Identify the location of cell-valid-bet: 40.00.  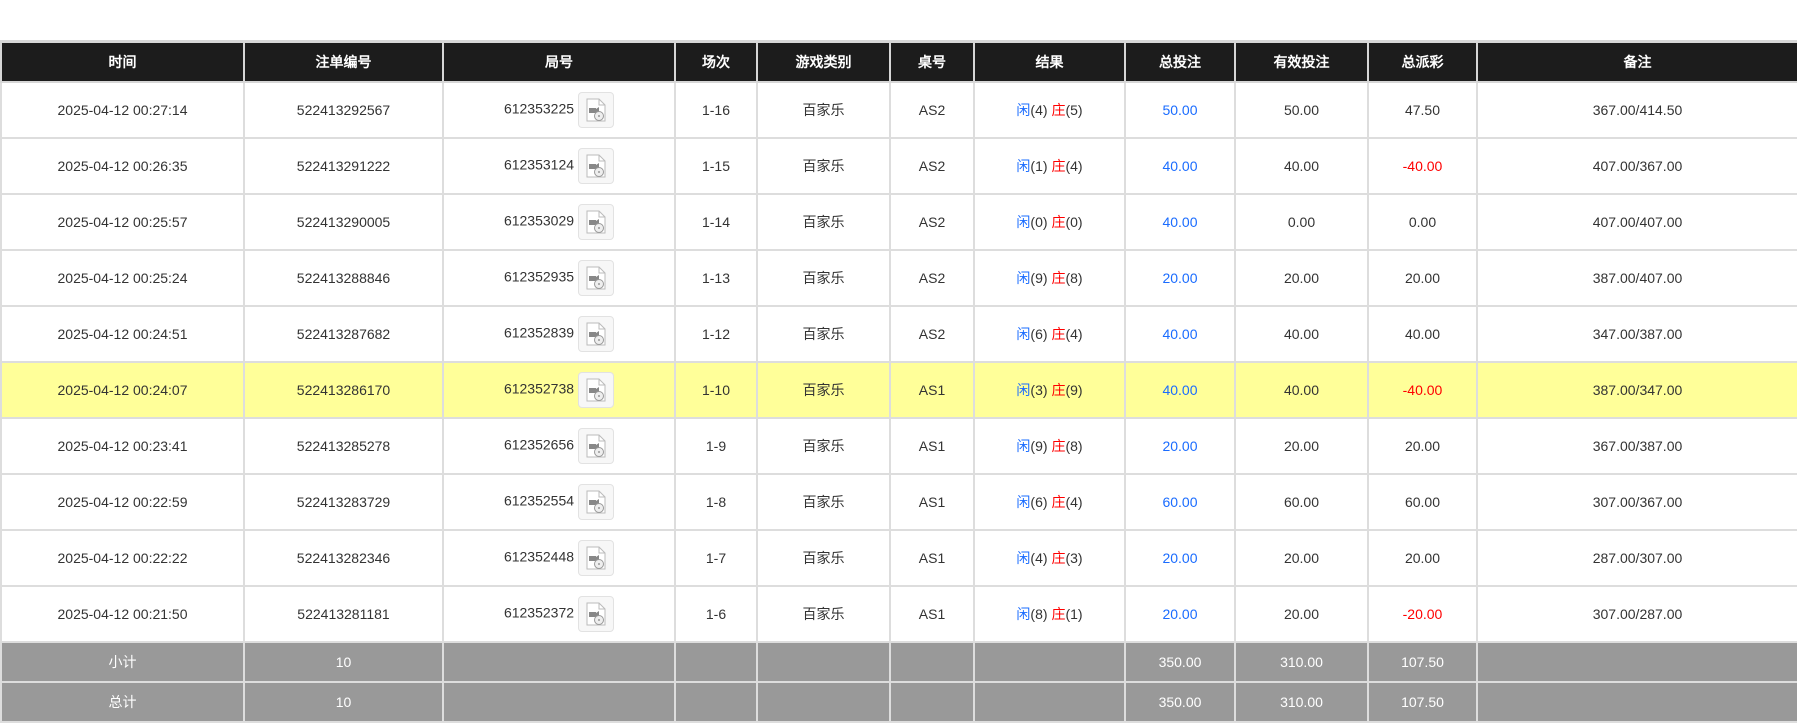
(1301, 334).